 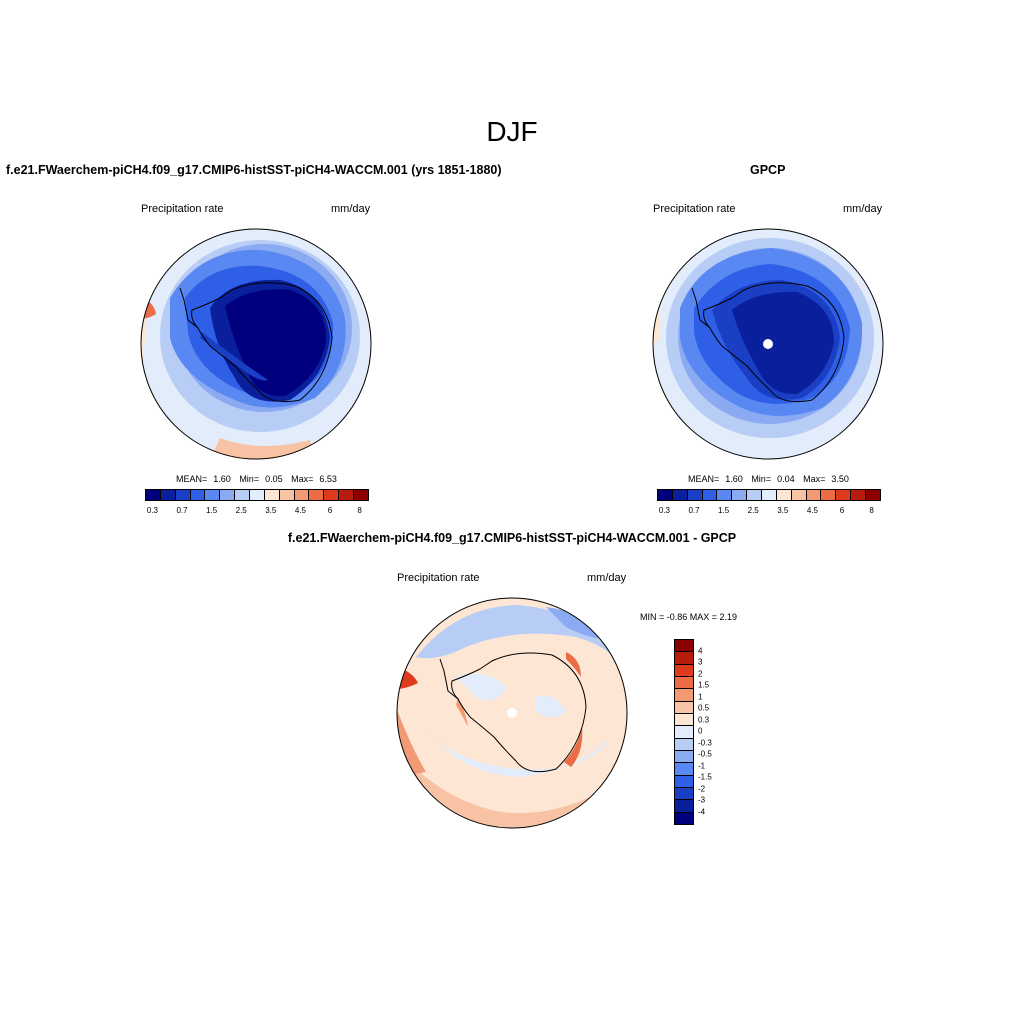 What do you see at coordinates (700, 673) in the screenshot?
I see `colorbar-tick-label: 2` at bounding box center [700, 673].